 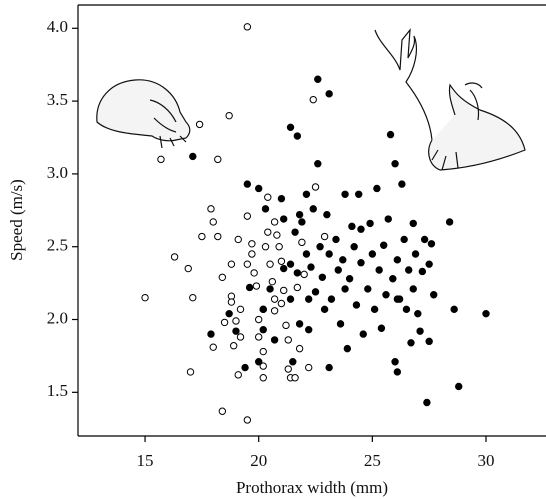 What do you see at coordinates (57, 99) in the screenshot?
I see `y-tick-label: 3.5` at bounding box center [57, 99].